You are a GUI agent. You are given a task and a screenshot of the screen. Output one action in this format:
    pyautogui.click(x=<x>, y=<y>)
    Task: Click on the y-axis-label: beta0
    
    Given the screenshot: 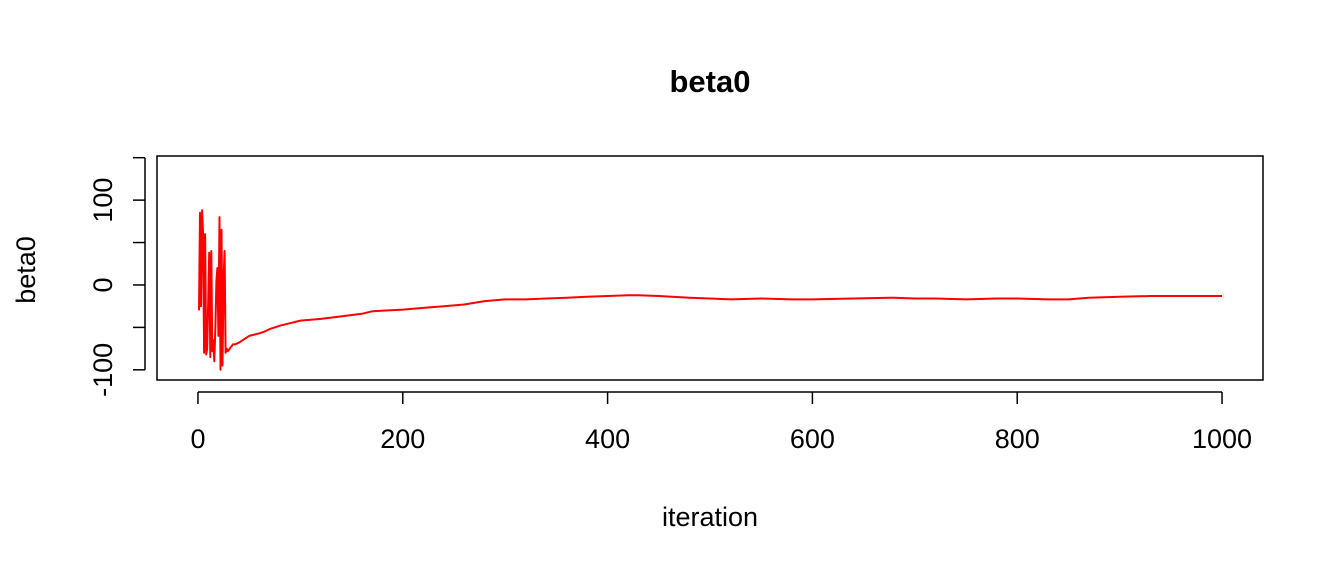 What is the action you would take?
    pyautogui.click(x=26, y=270)
    